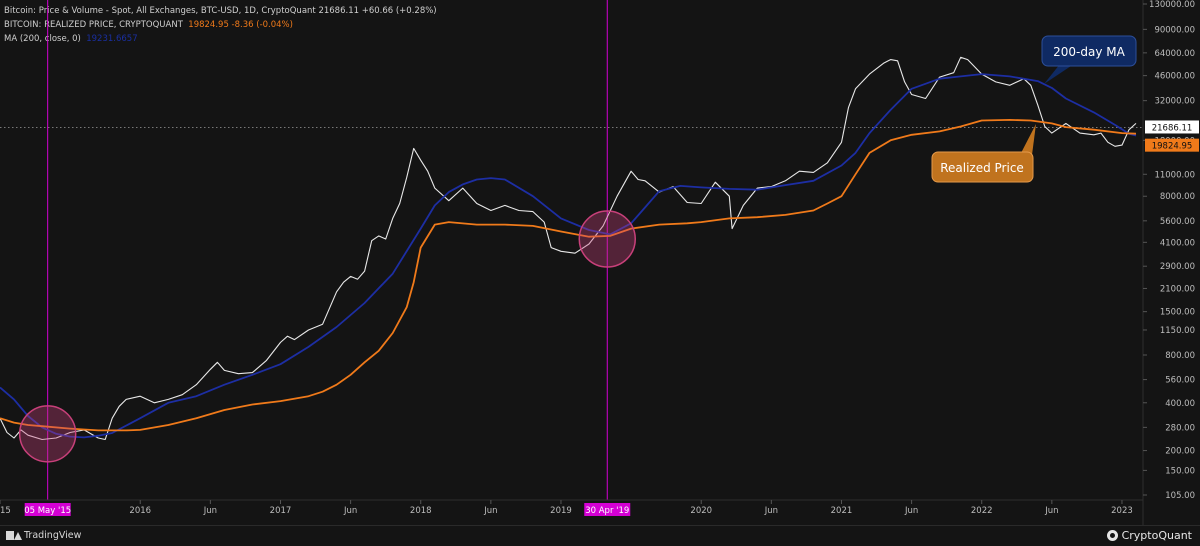 The image size is (1200, 546). Describe the element at coordinates (112, 39) in the screenshot. I see `legend-ma-values: 19231.6657` at that location.